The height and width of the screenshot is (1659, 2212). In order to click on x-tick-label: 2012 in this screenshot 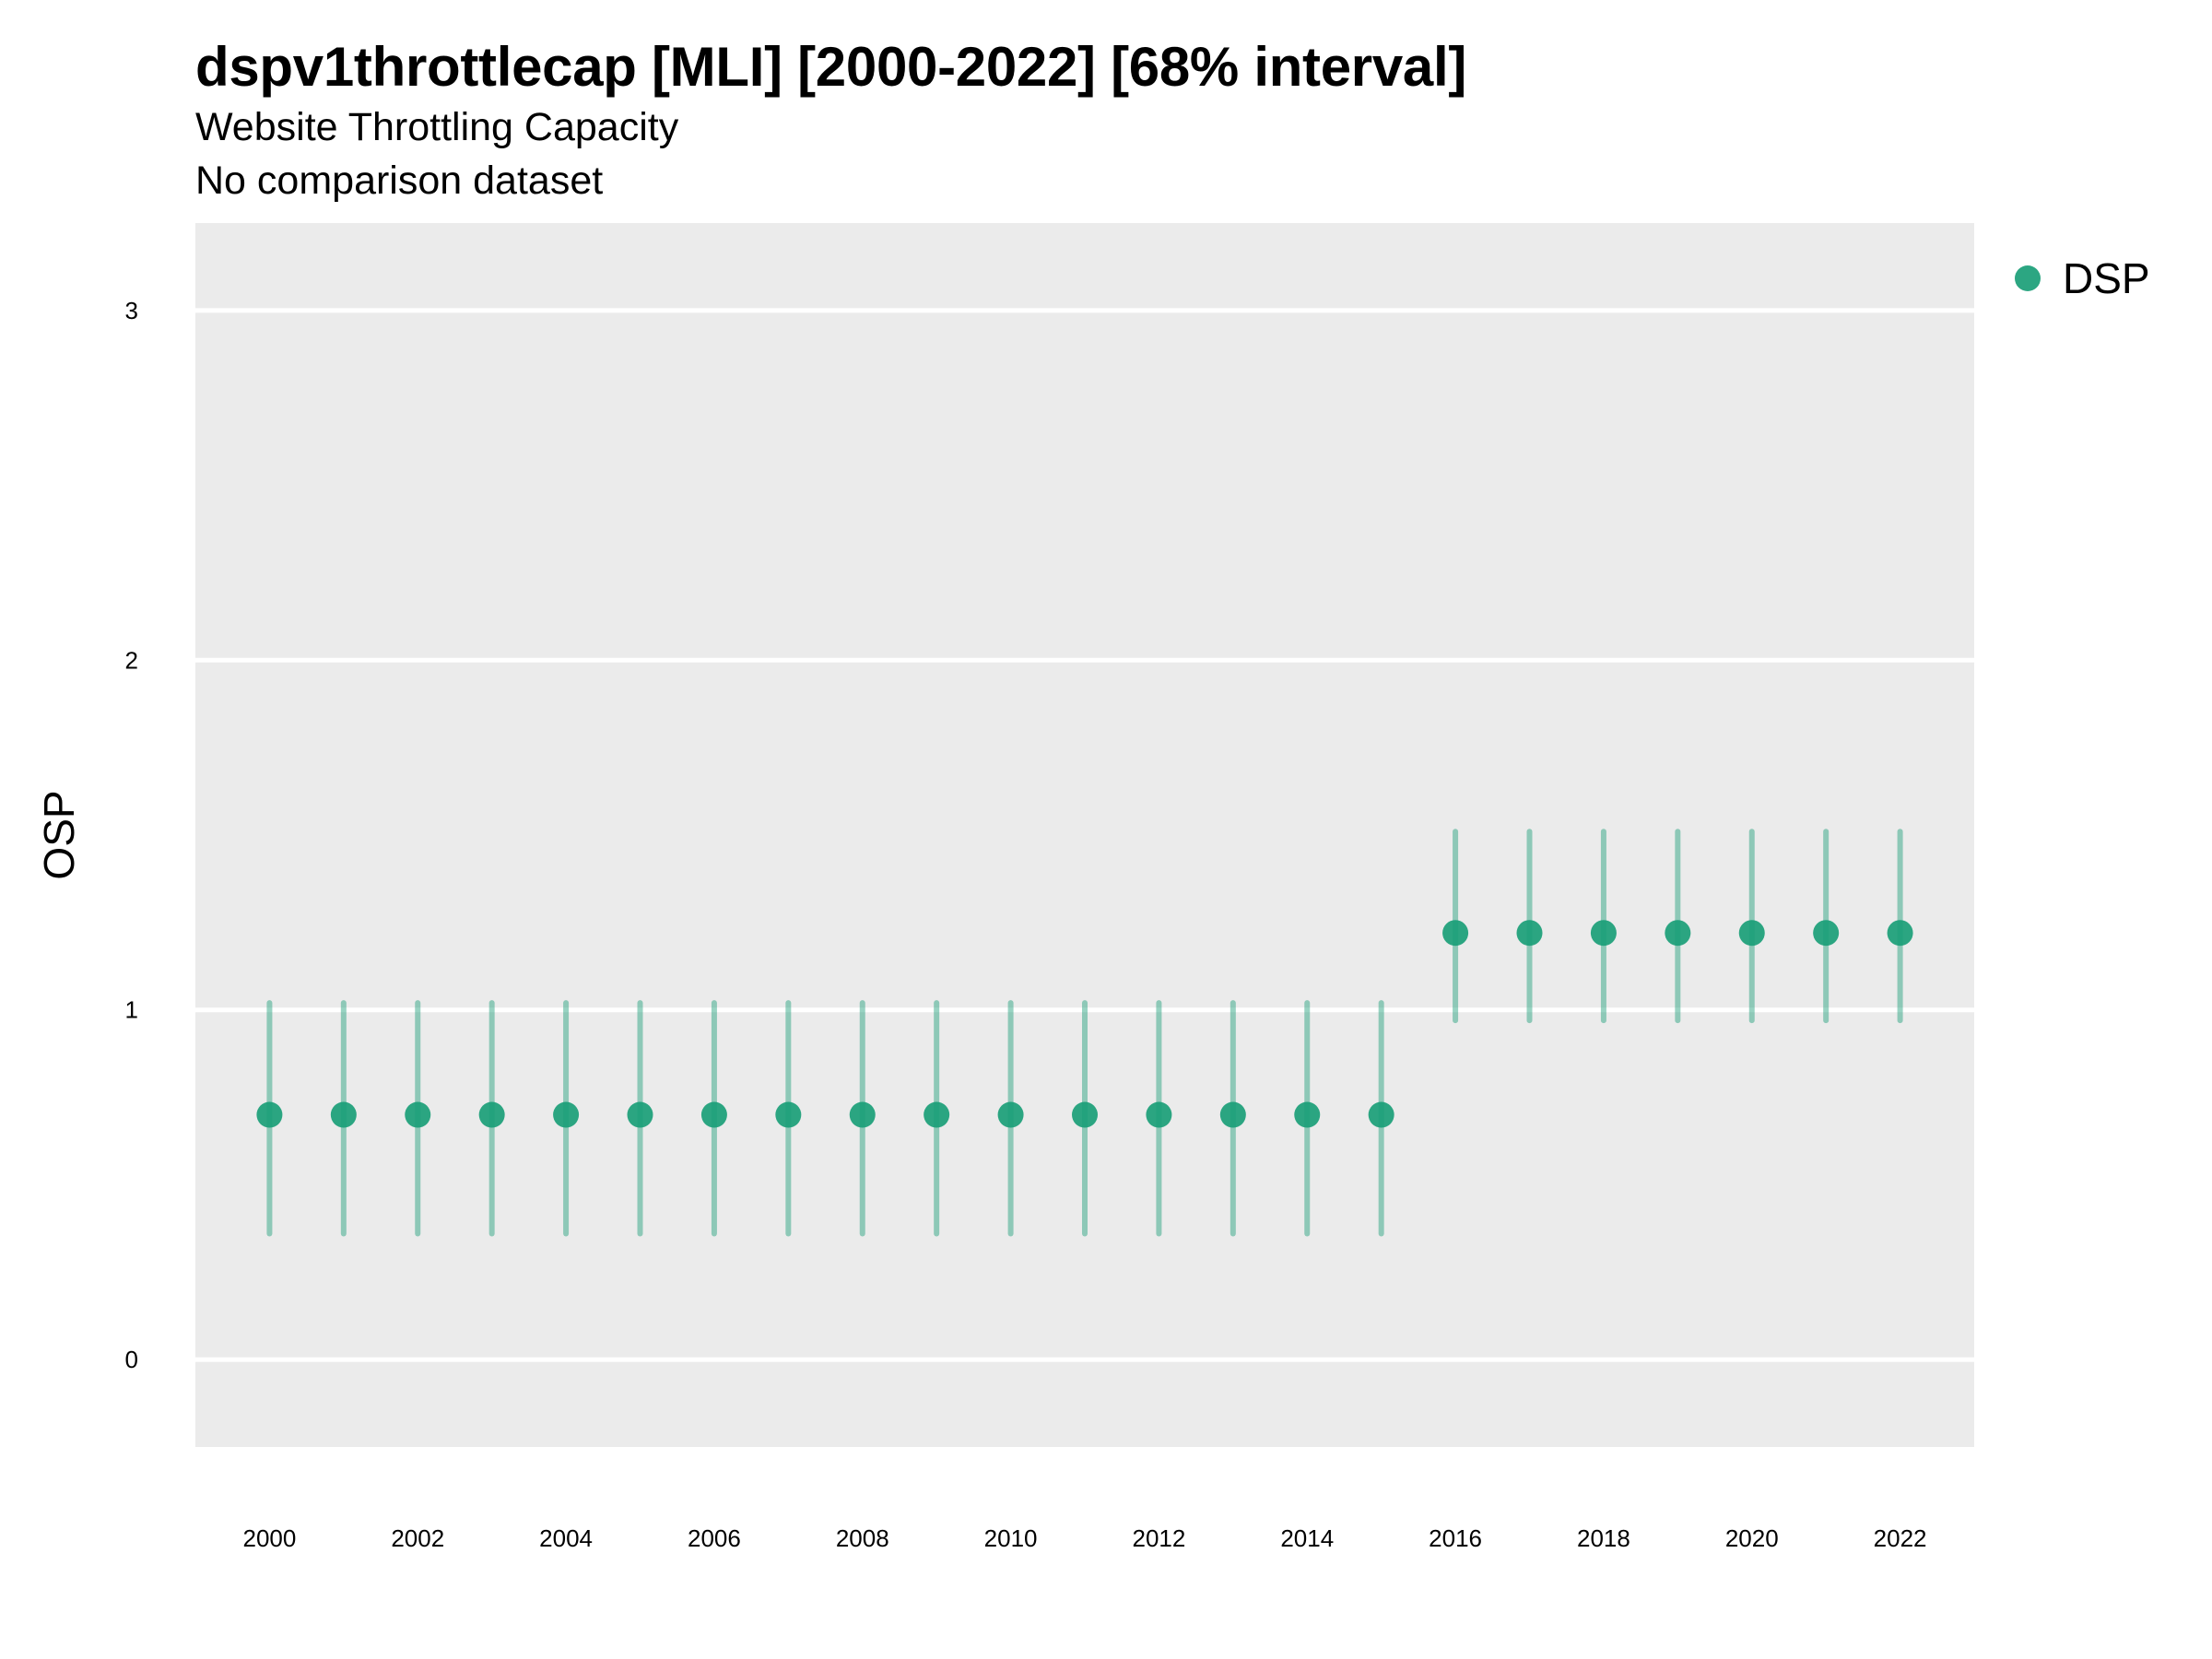, I will do `click(1158, 1538)`.